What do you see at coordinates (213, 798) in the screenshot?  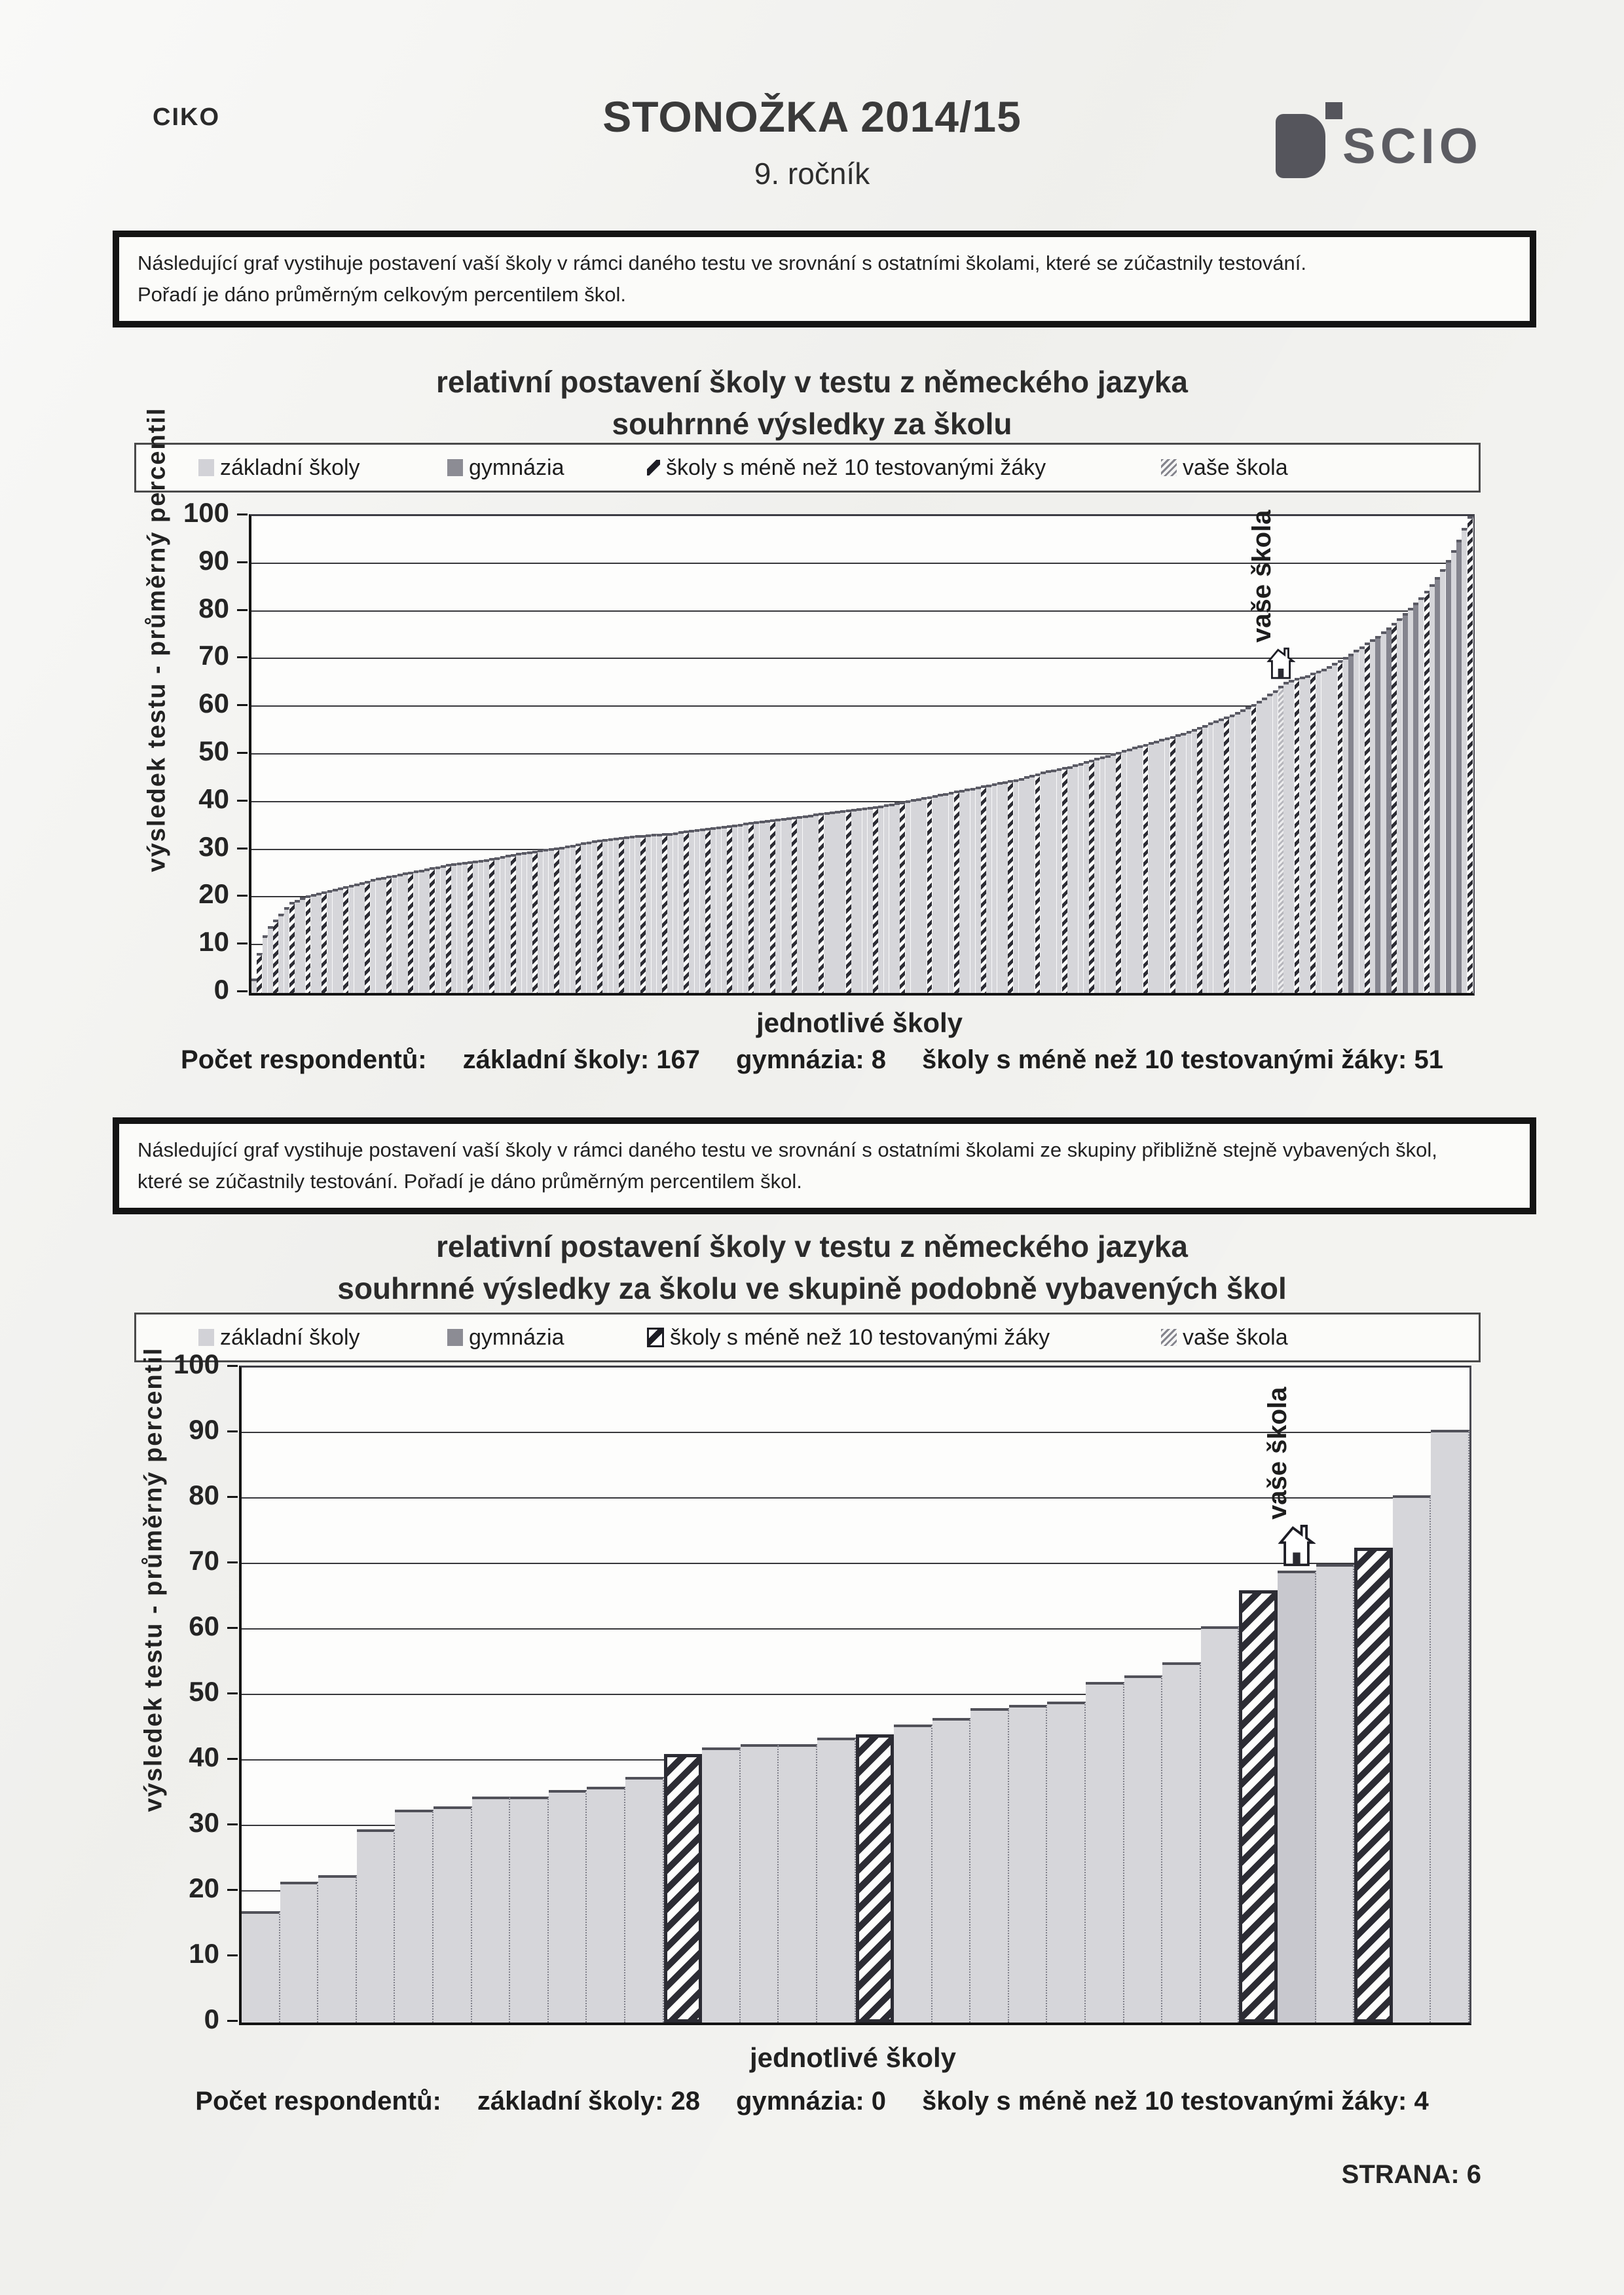 I see `y-tick-label: 40` at bounding box center [213, 798].